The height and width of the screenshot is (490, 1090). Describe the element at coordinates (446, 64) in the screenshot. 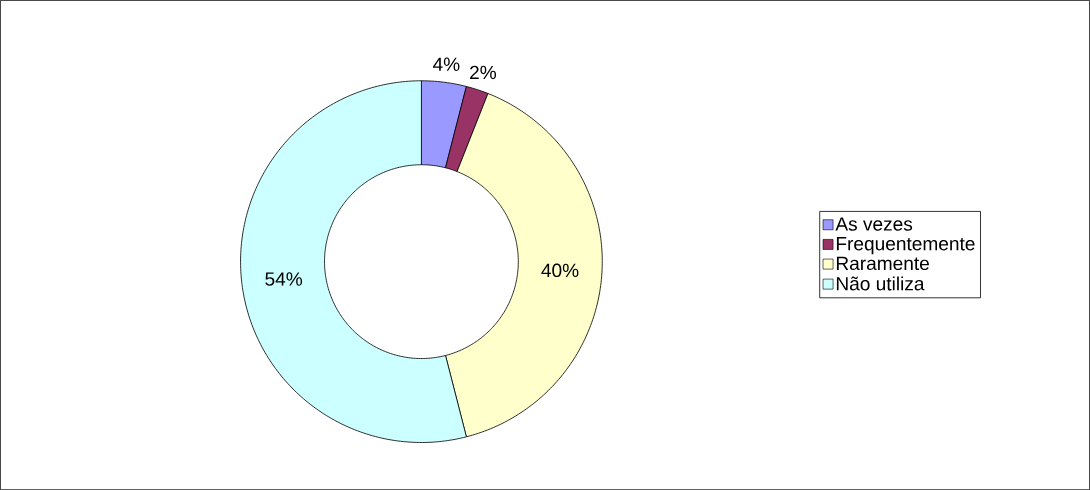

I see `data-label: 4%` at that location.